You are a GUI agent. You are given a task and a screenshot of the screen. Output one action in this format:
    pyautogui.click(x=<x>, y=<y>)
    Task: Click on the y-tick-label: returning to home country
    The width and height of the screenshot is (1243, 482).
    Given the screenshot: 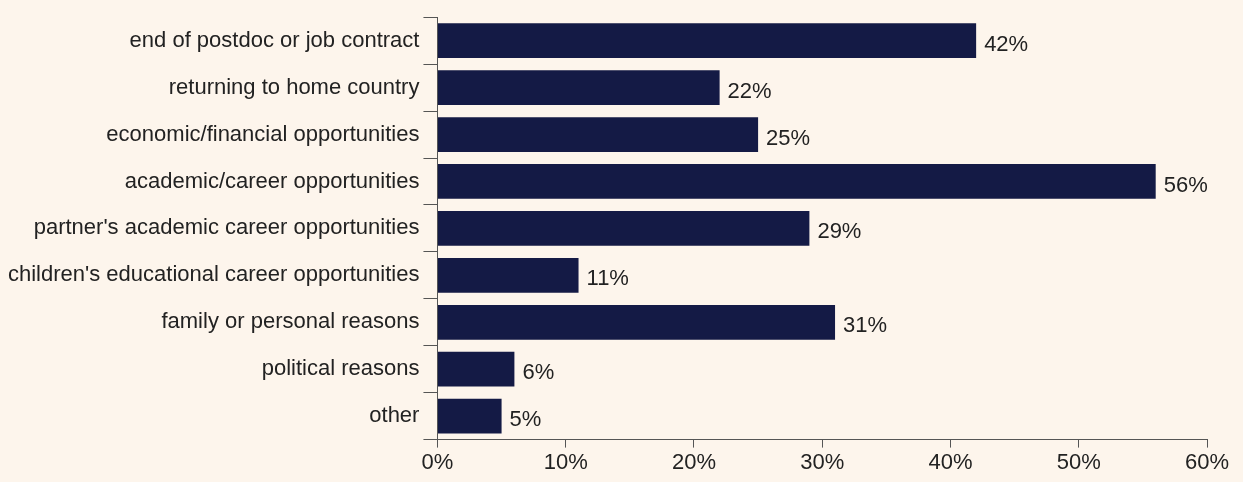 What is the action you would take?
    pyautogui.click(x=294, y=86)
    